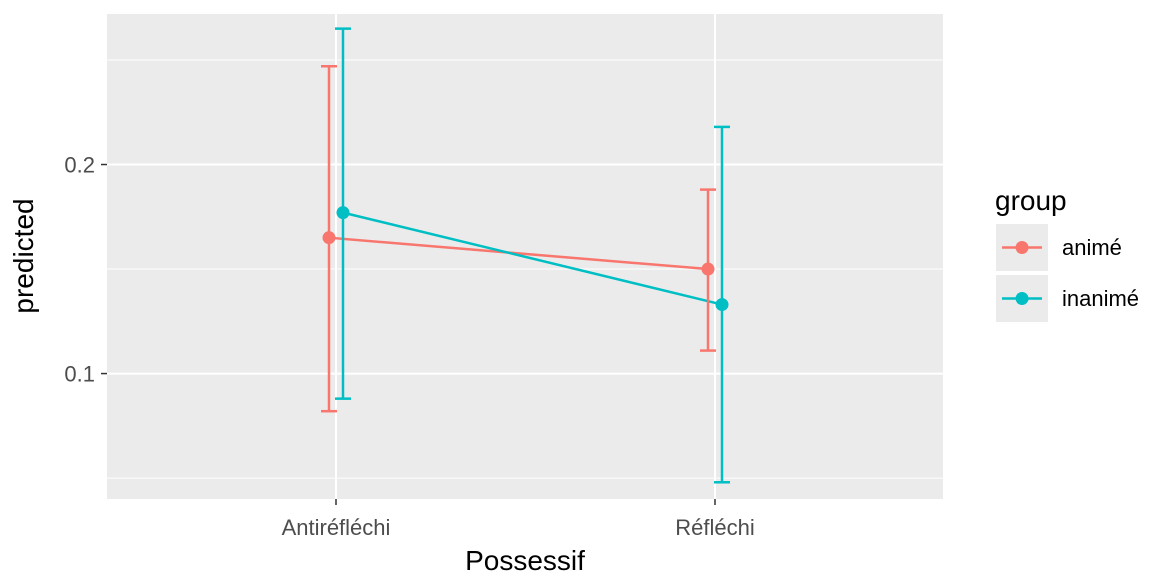  What do you see at coordinates (85, 270) in the screenshot?
I see `y-axis-ticks: 0.1 0.2` at bounding box center [85, 270].